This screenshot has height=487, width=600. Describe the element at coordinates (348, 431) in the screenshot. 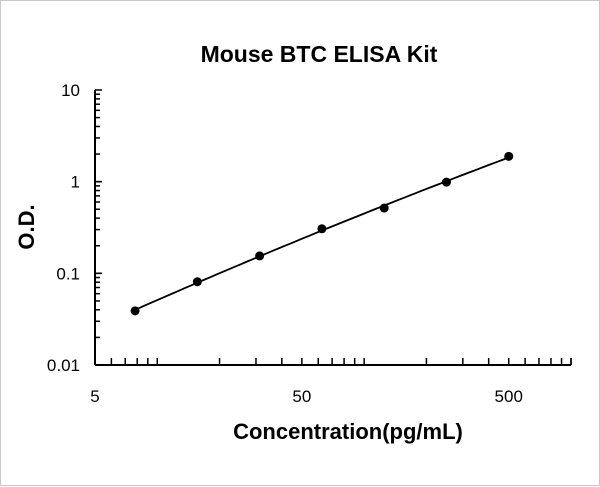

I see `x-axis-label: Concentration(pg/mL)` at that location.